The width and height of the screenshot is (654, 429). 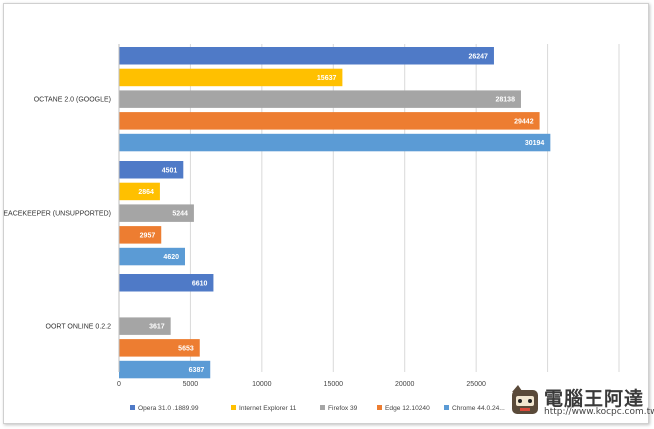 What do you see at coordinates (506, 100) in the screenshot?
I see `data-label: 28138` at bounding box center [506, 100].